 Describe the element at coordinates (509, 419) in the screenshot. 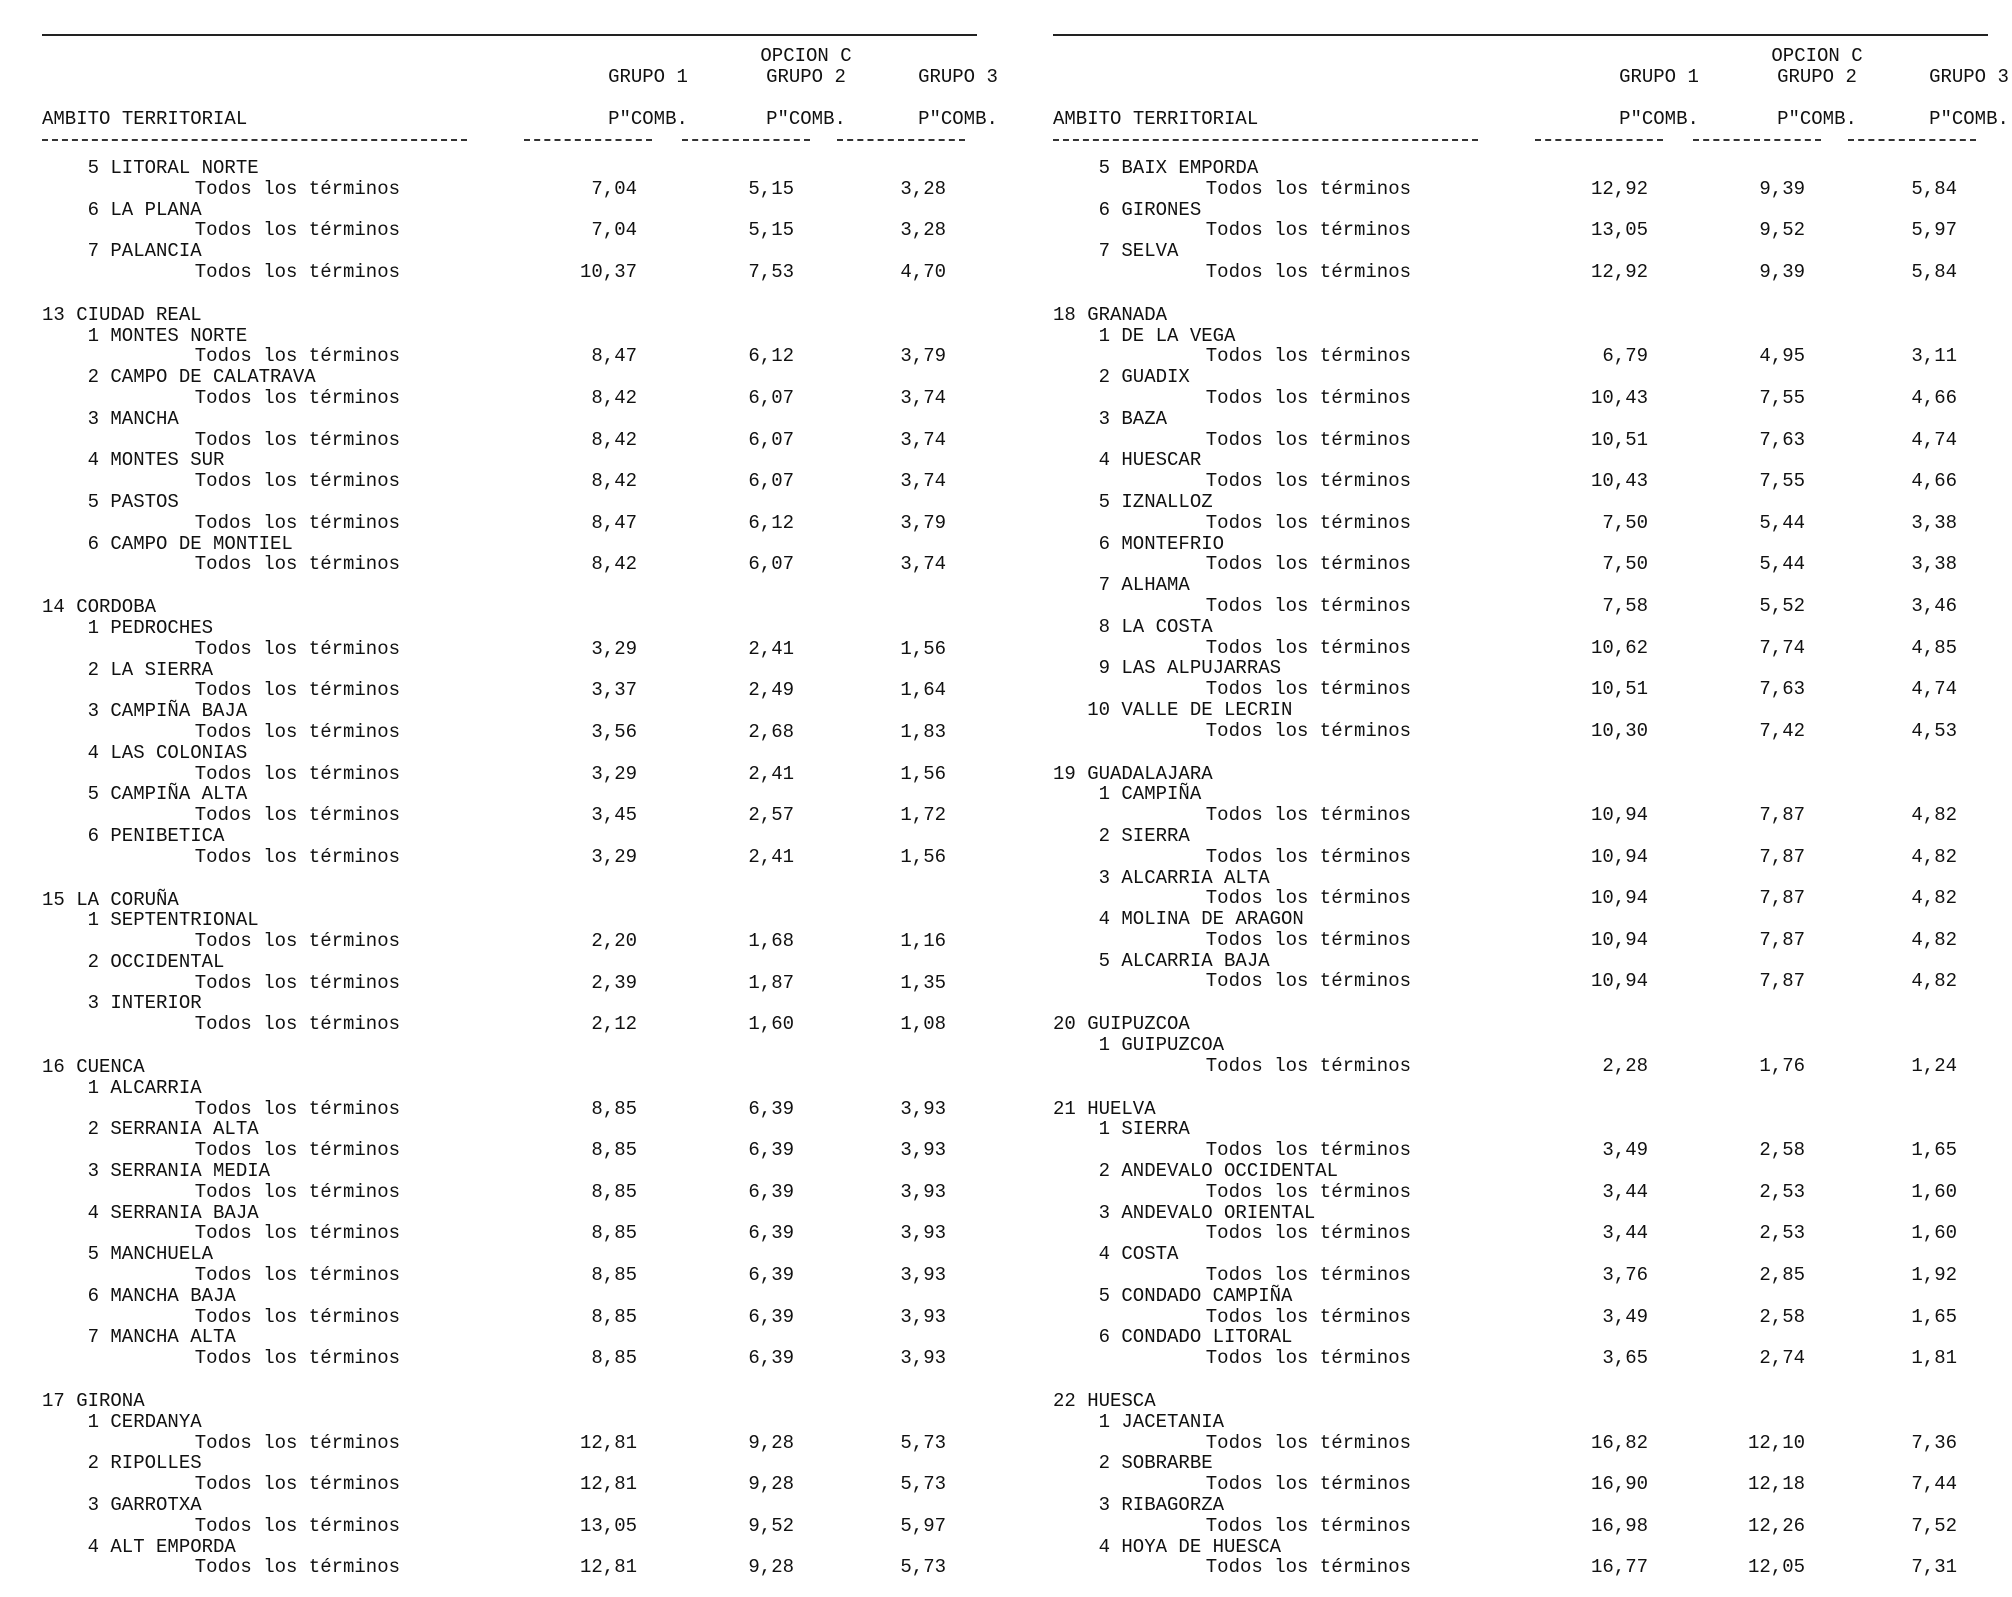

I see `comarca-row: 3 MANCHA` at that location.